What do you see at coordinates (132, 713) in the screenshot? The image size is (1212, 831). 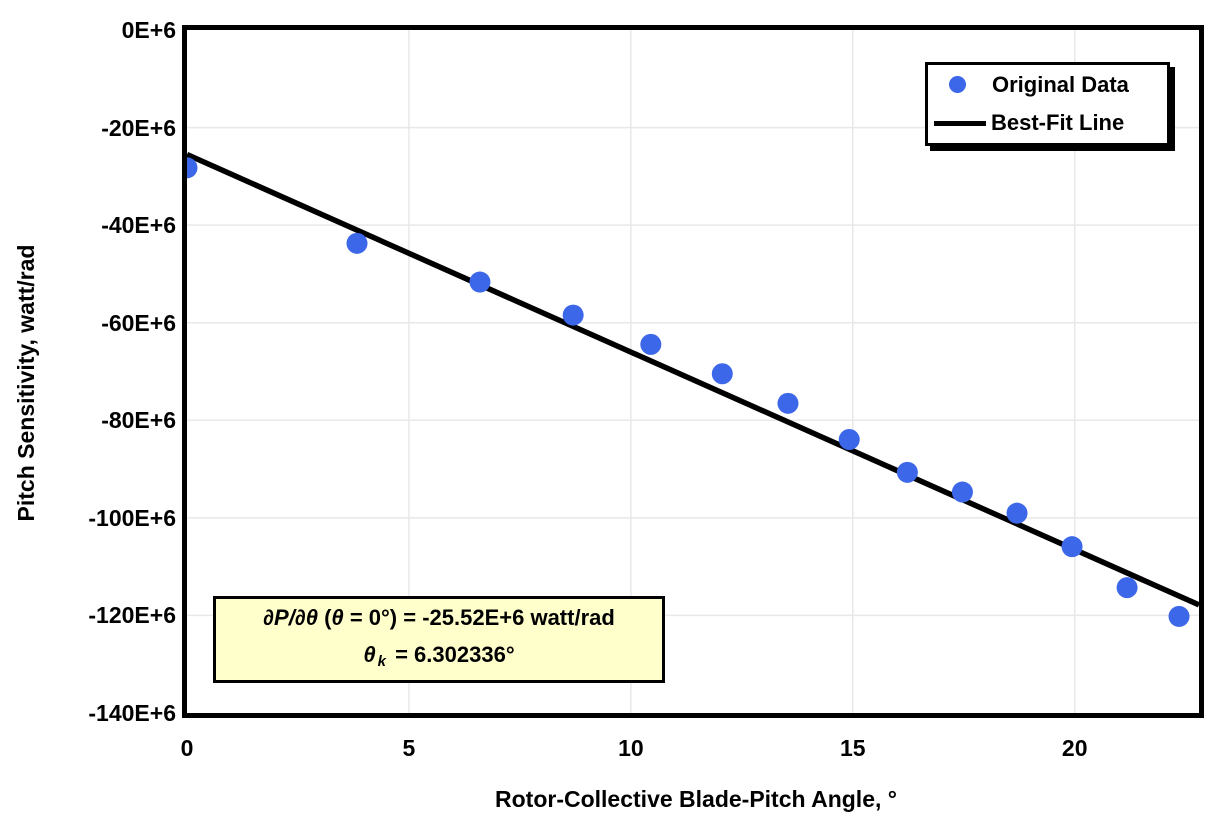 I see `y-tick-label: -140E+6` at bounding box center [132, 713].